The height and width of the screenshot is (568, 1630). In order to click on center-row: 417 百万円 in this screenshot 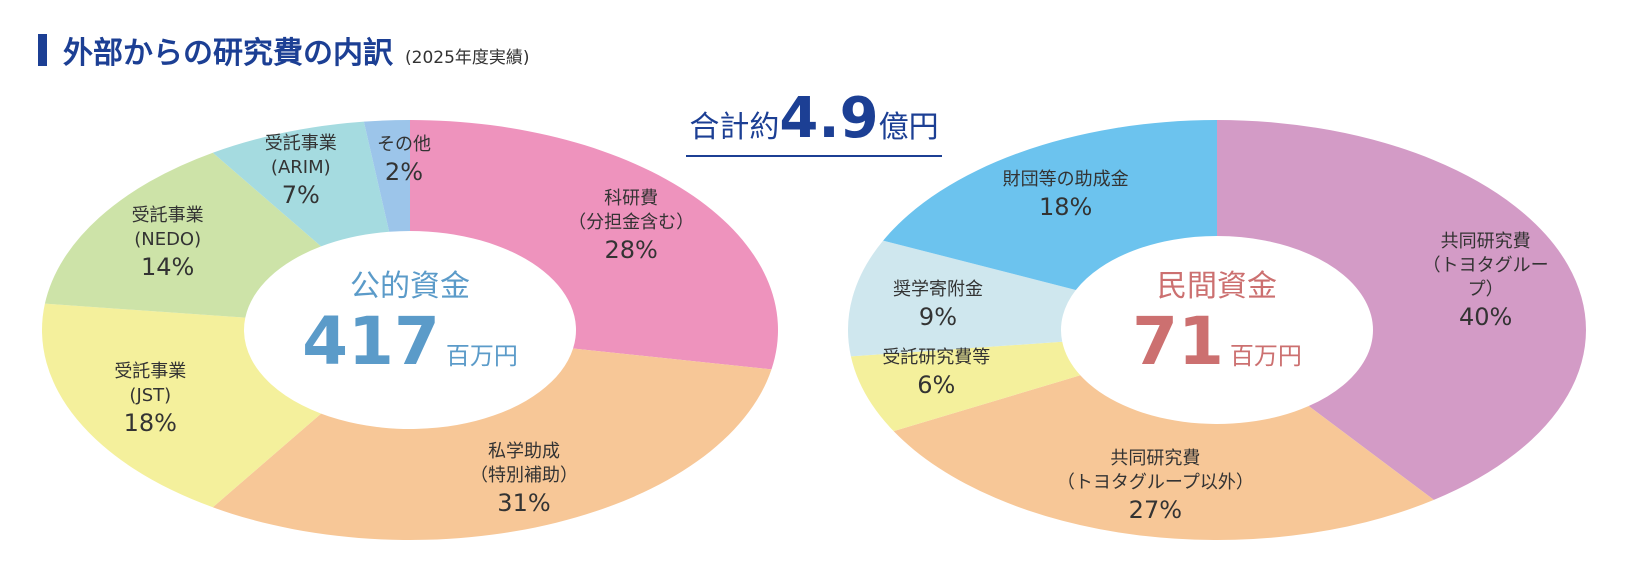, I will do `click(410, 342)`.